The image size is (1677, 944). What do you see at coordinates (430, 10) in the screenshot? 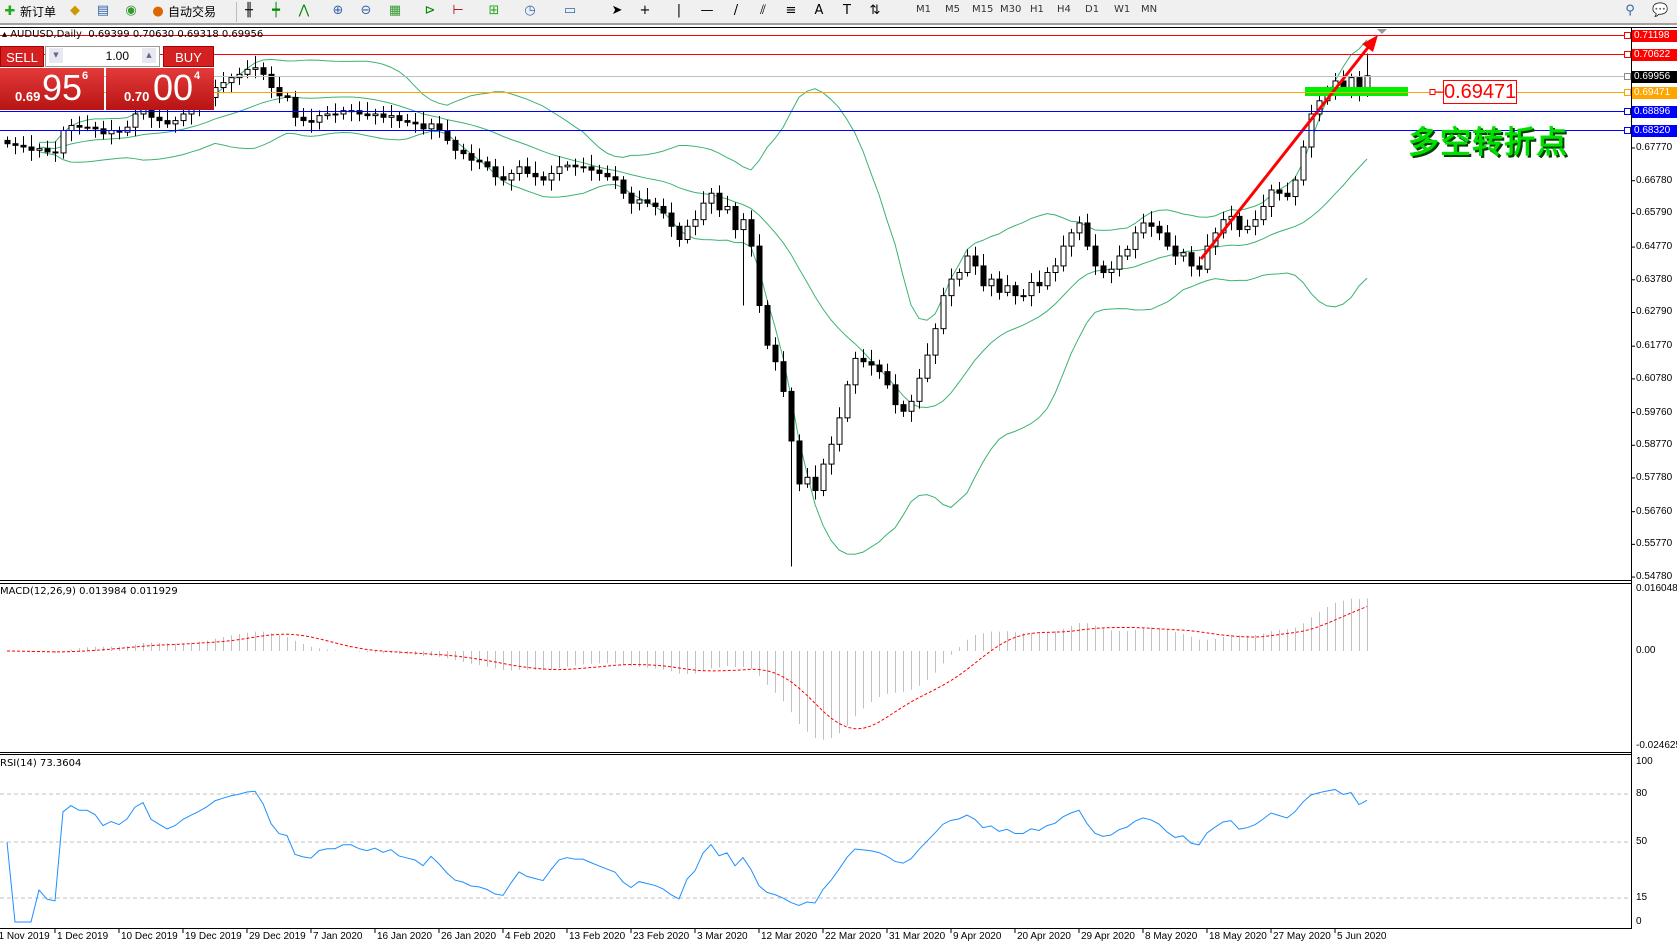
I see `chart-shift-icon: ⊳` at bounding box center [430, 10].